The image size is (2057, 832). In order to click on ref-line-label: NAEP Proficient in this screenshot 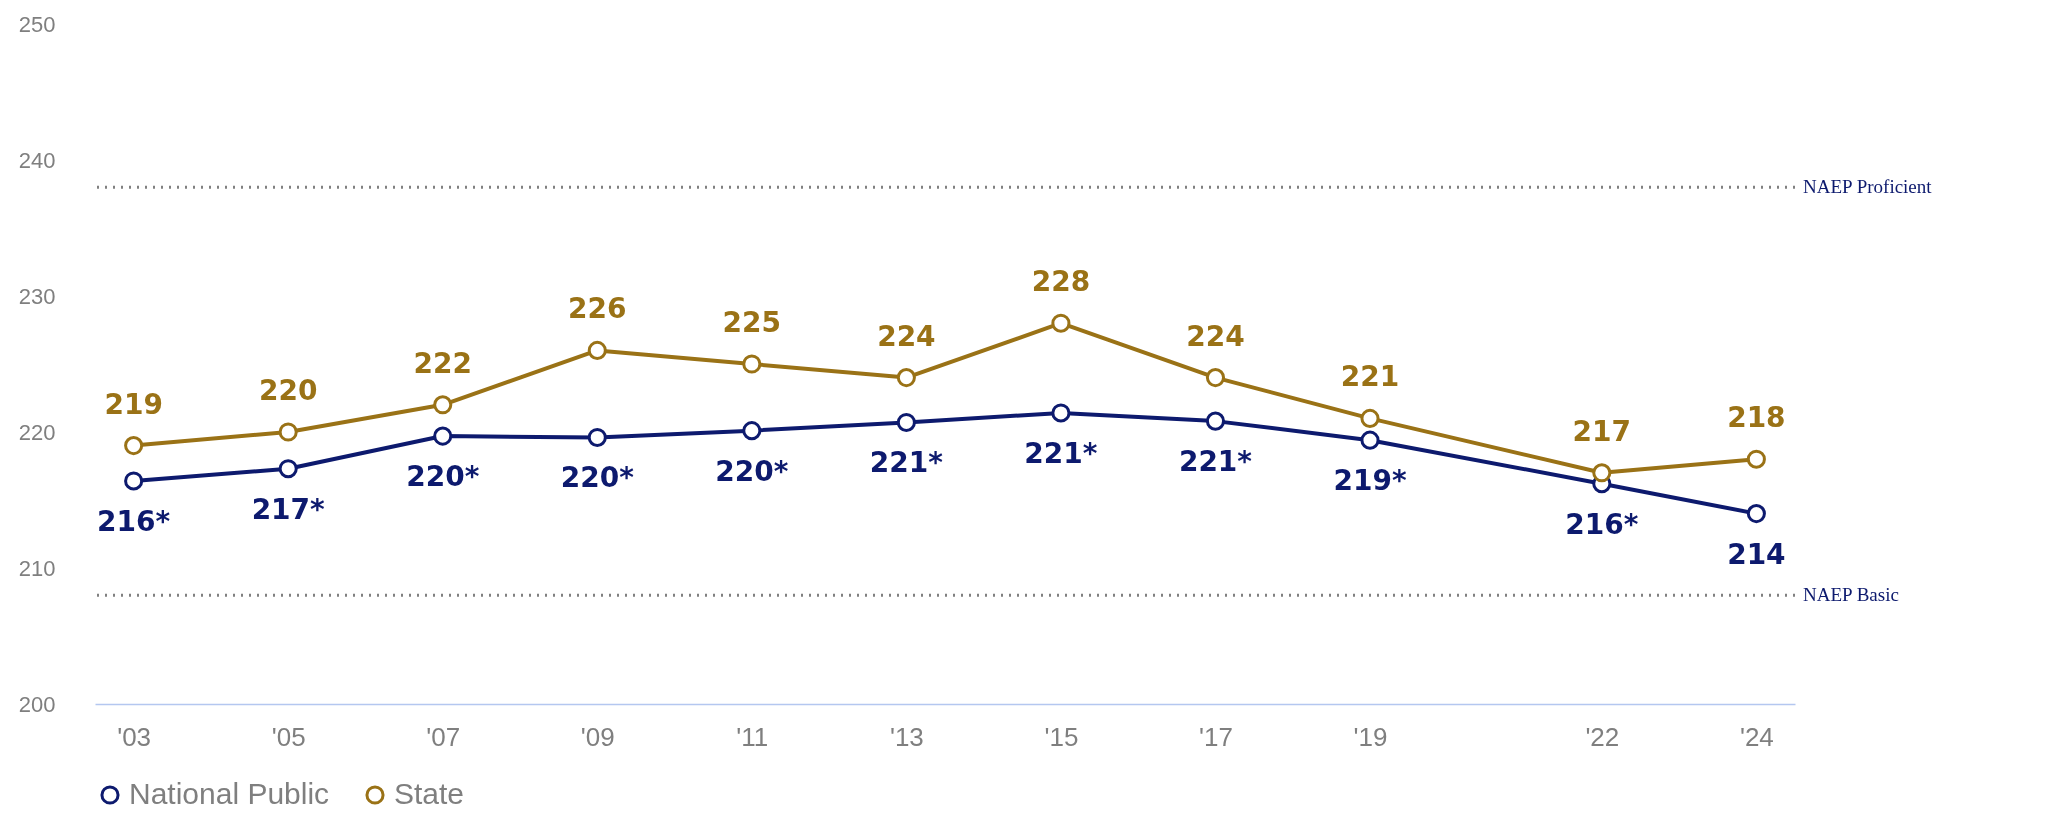, I will do `click(1868, 187)`.